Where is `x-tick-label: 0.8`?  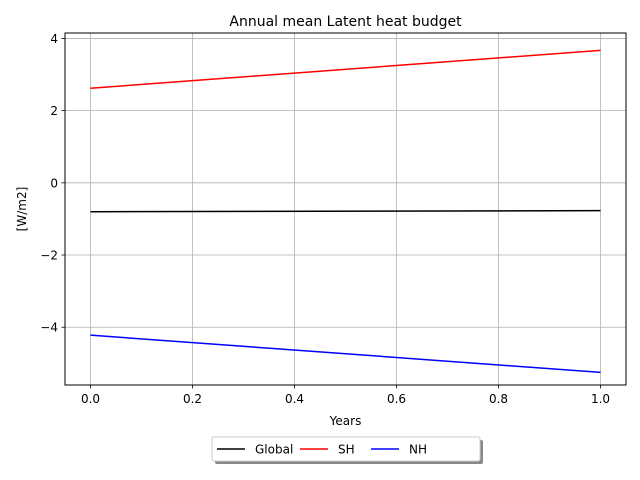 x-tick-label: 0.8 is located at coordinates (498, 399).